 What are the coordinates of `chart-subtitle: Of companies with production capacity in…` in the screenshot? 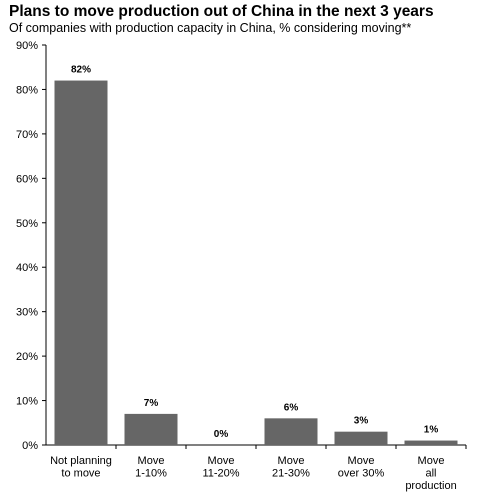 It's located at (210, 28).